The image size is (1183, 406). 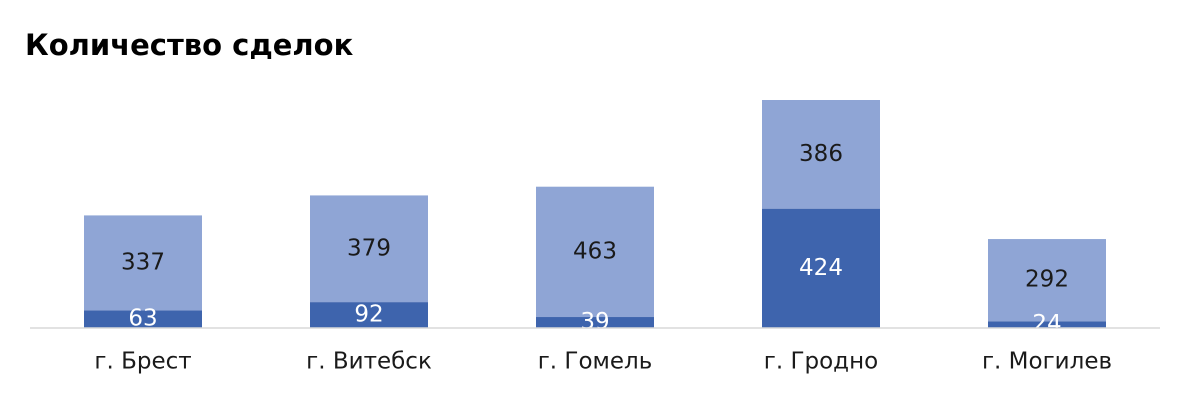 I want to click on x-tick-label: г. Гомель, so click(x=595, y=362).